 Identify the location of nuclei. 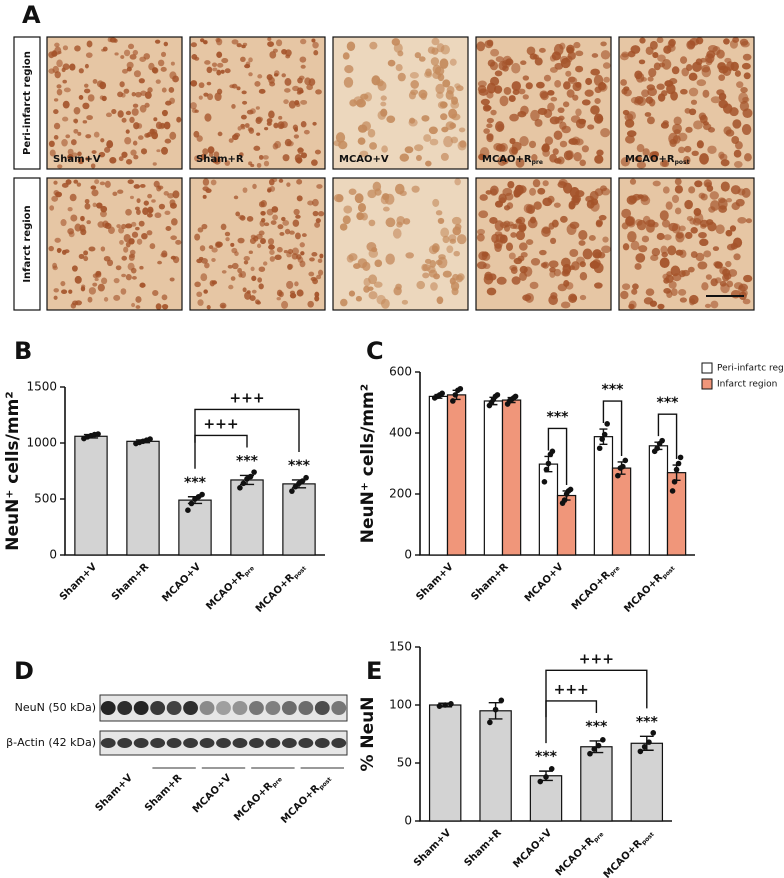
(259, 244).